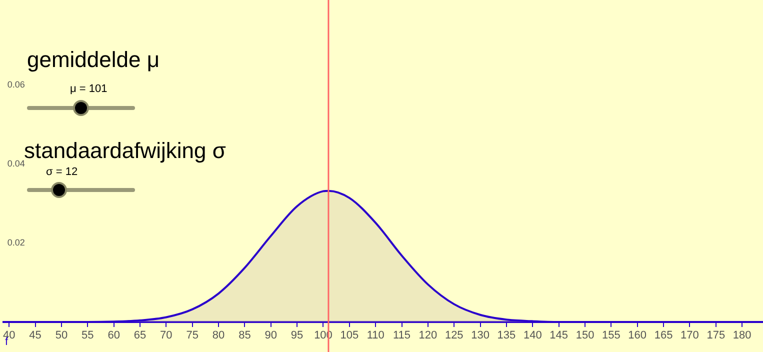 This screenshot has height=352, width=763. Describe the element at coordinates (89, 89) in the screenshot. I see `annotation: μ = 101` at that location.